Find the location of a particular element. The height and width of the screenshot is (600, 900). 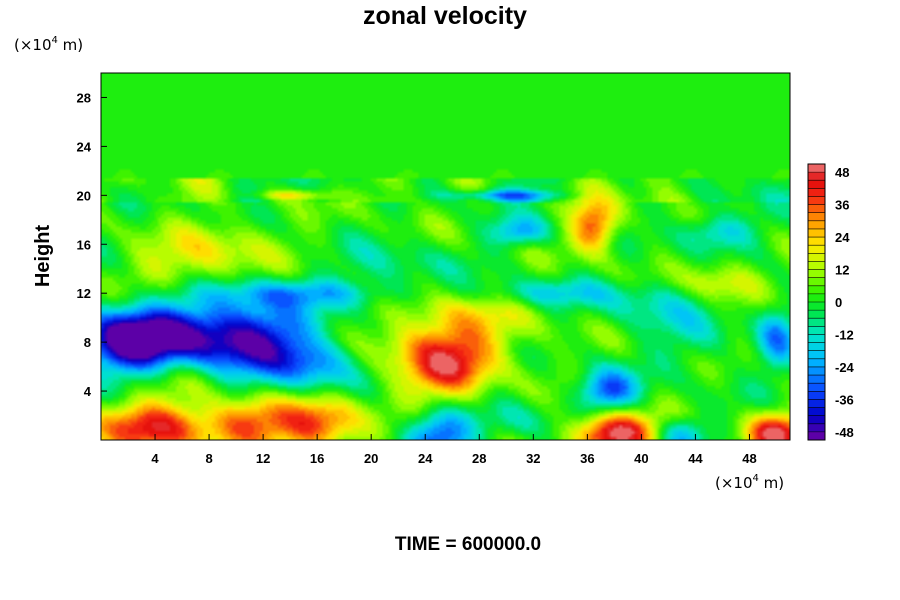

colorbar-labels: -48 -36 -24 -12 0 12 24 36 48 is located at coordinates (845, 302).